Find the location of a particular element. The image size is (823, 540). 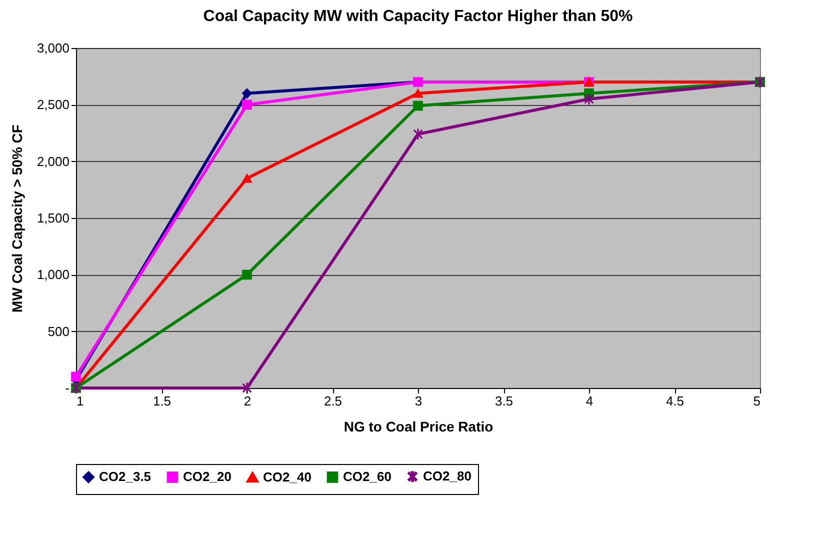

legend-label: CO2_40 is located at coordinates (287, 476).